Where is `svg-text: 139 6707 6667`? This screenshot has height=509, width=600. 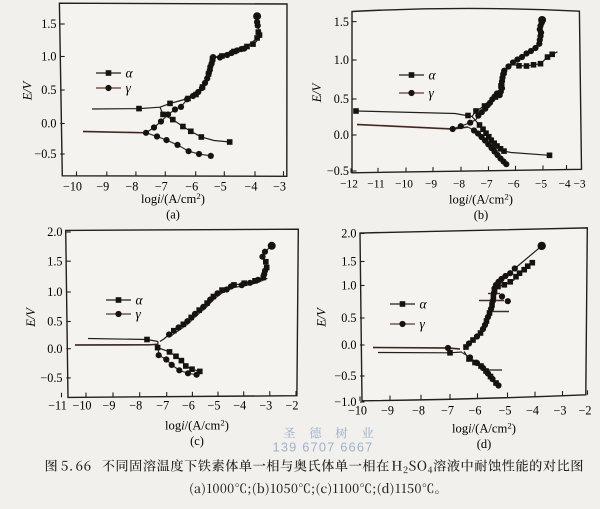 svg-text: 139 6707 6667 is located at coordinates (323, 447).